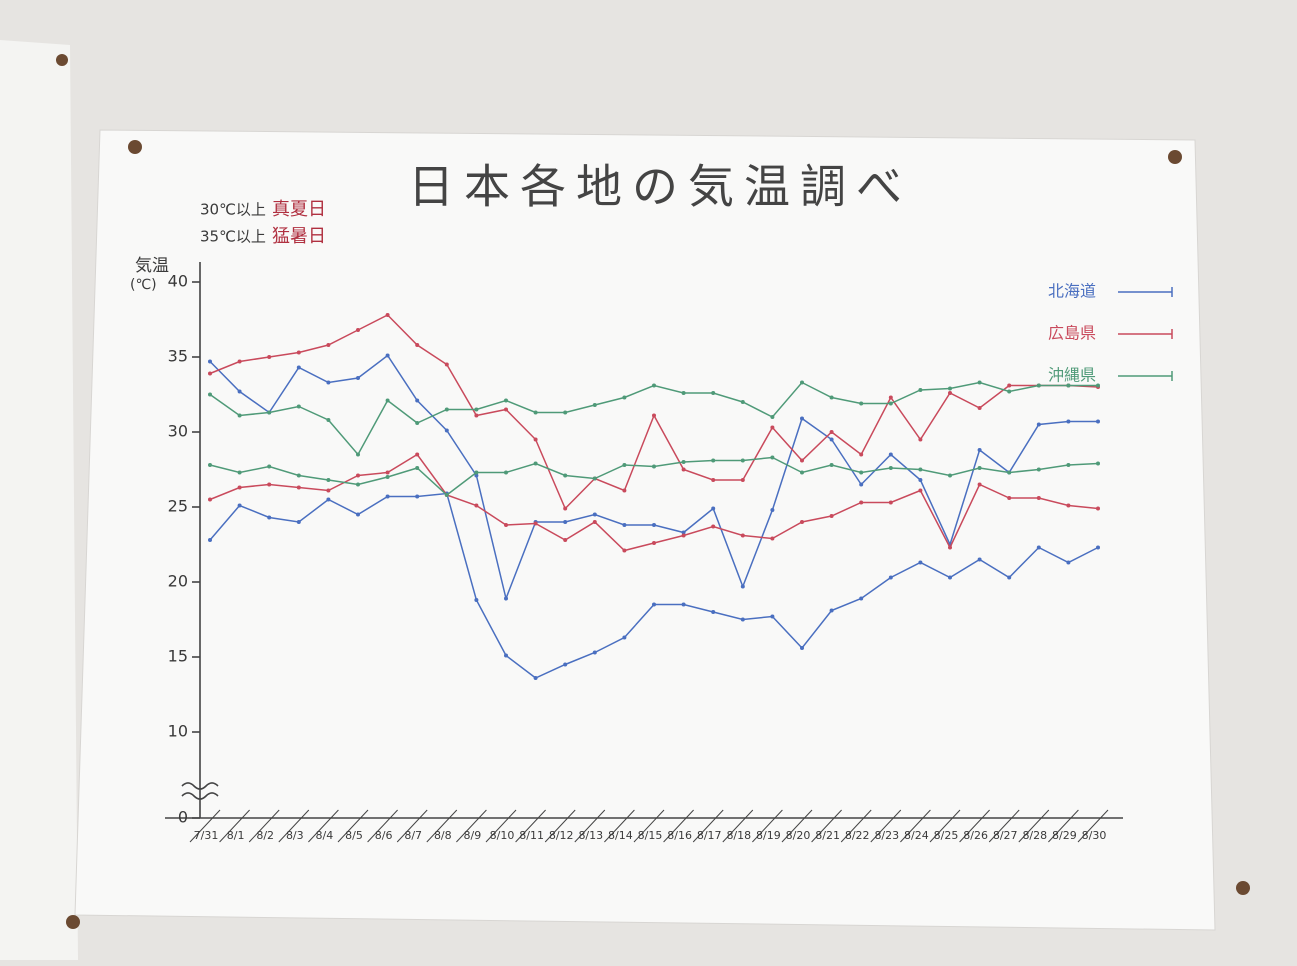 The height and width of the screenshot is (966, 1297). What do you see at coordinates (946, 835) in the screenshot?
I see `x-tick-label: 8/25` at bounding box center [946, 835].